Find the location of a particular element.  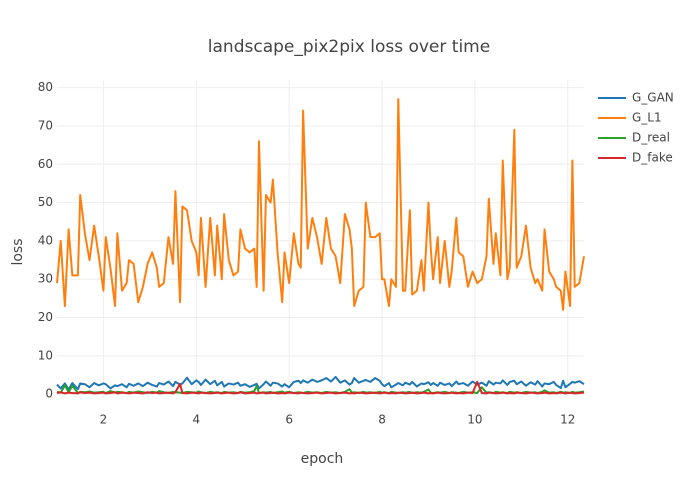

y-tick-label: 40 is located at coordinates (45, 240).